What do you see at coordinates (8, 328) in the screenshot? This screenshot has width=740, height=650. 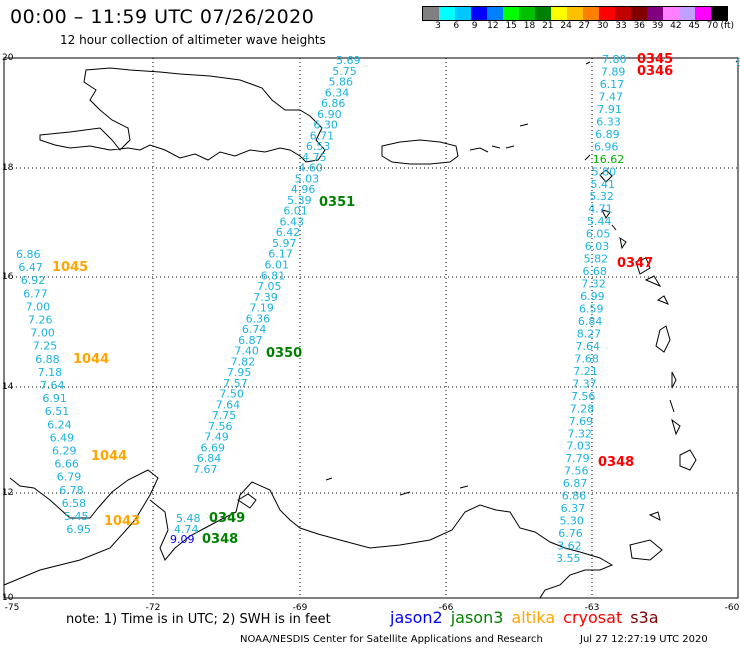 I see `latitude-labels: 20 18 16 14 12 10` at bounding box center [8, 328].